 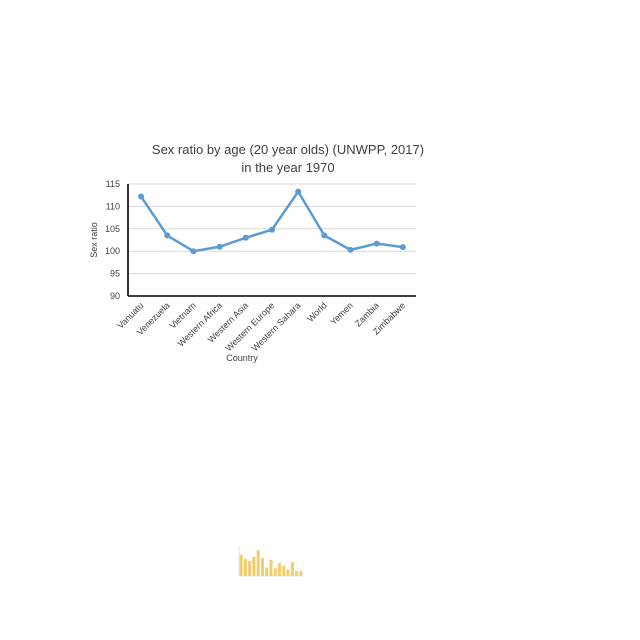 I want to click on y-tick-label: 110, so click(x=113, y=206).